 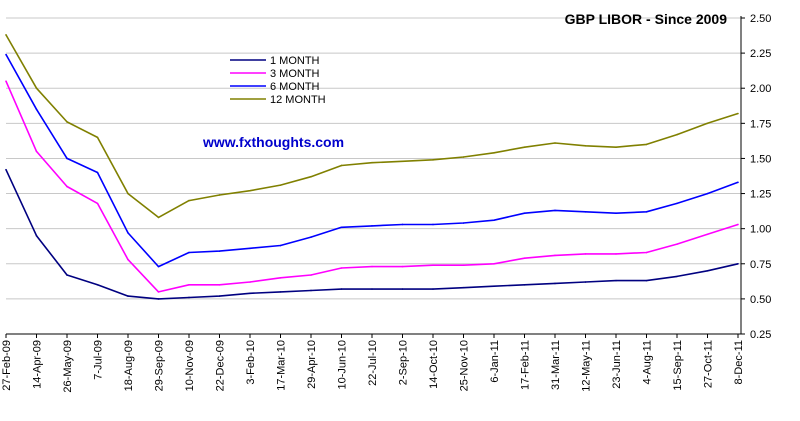 What do you see at coordinates (760, 124) in the screenshot?
I see `y-tick-label: 1.75` at bounding box center [760, 124].